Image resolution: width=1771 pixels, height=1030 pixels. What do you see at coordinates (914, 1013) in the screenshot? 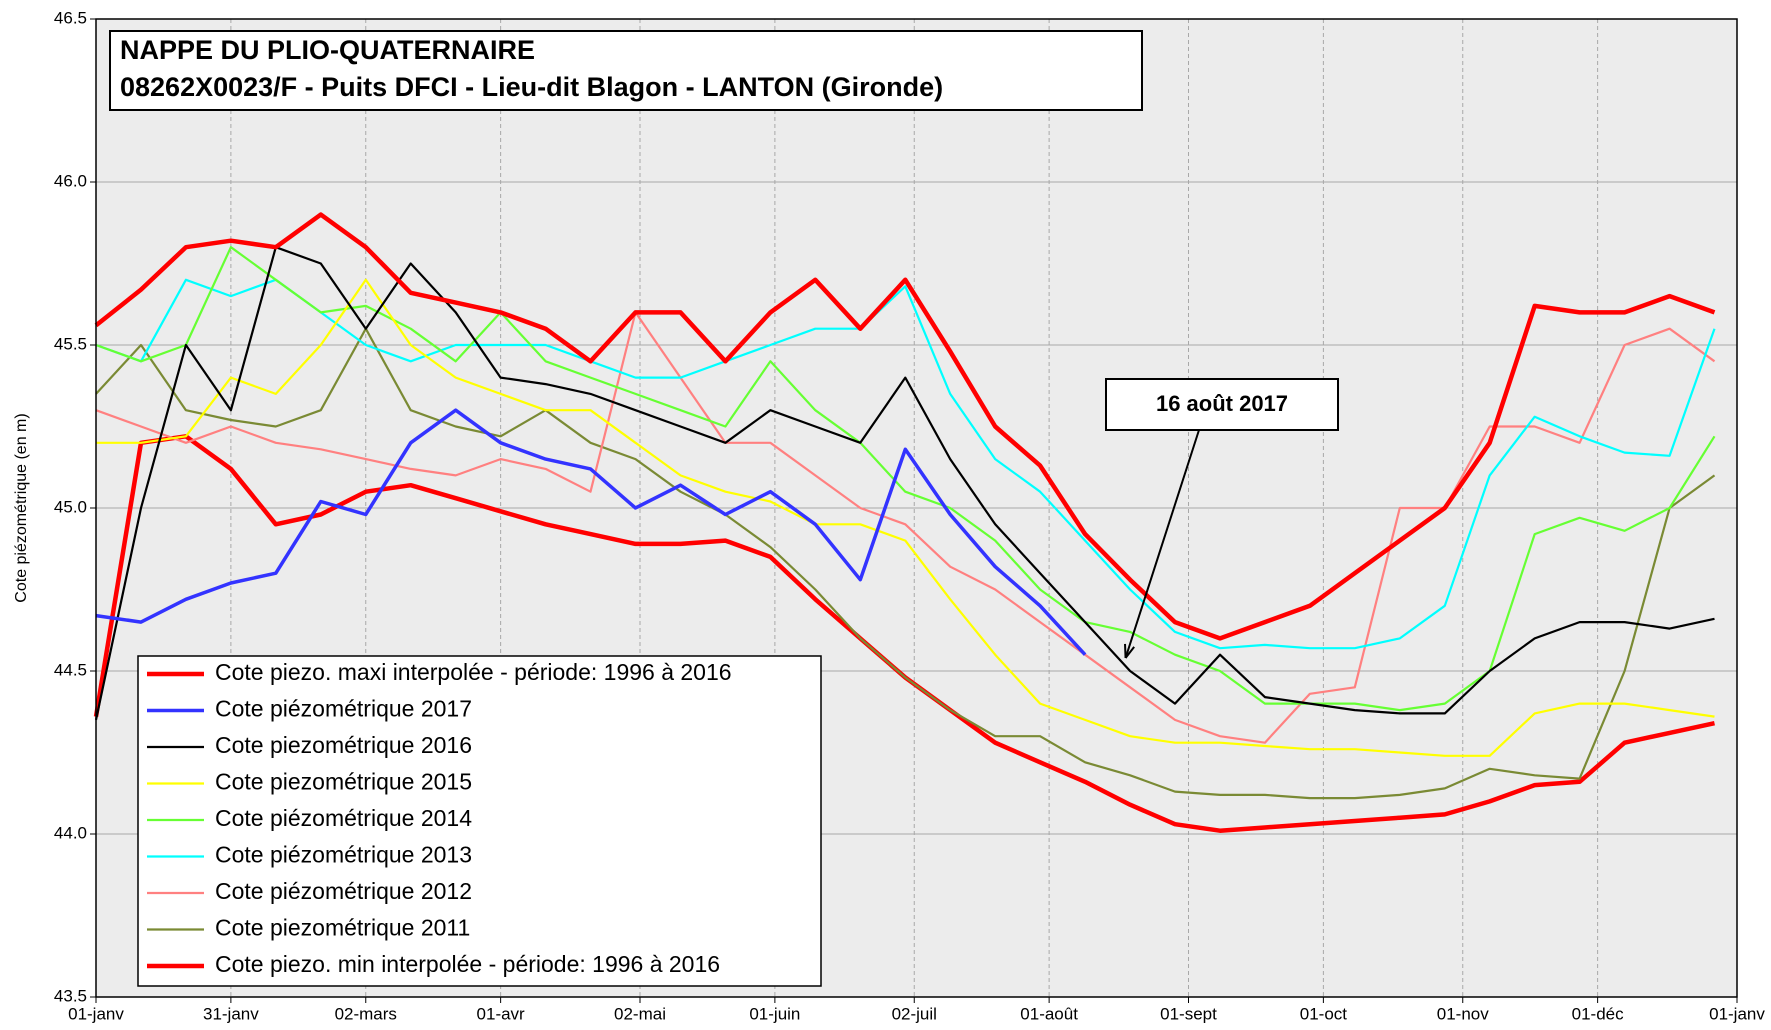
I see `x-tick-label: 02-juil` at bounding box center [914, 1013].